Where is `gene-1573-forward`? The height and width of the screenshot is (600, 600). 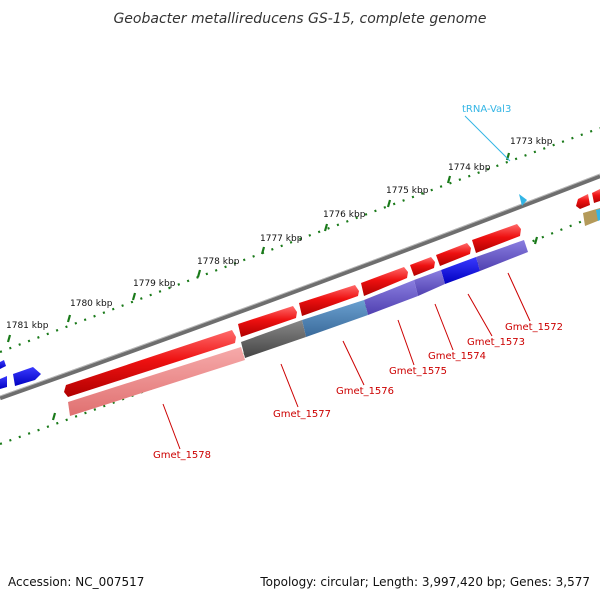 gene-1573-forward is located at coordinates (453, 254).